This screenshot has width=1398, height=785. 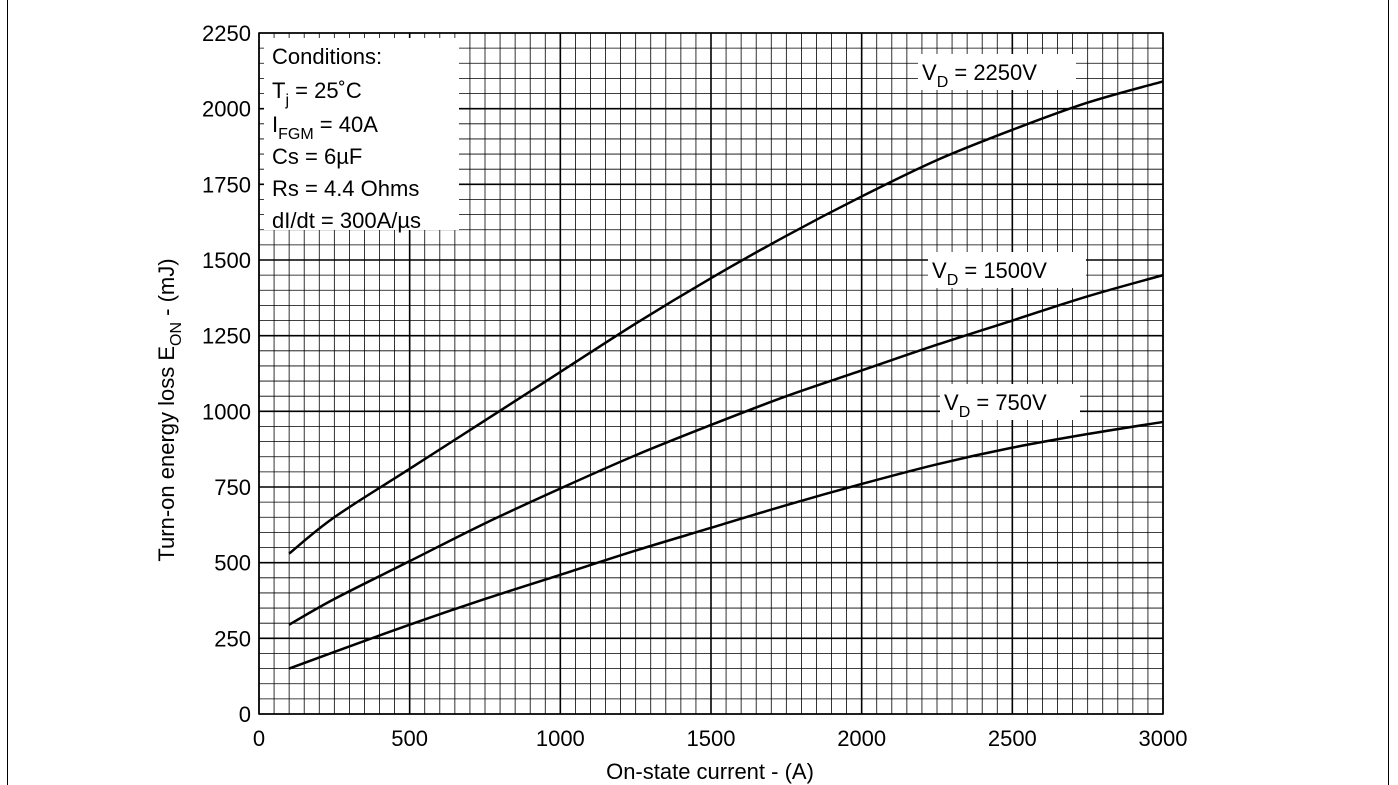 What do you see at coordinates (232, 563) in the screenshot?
I see `y-tick-label: 500` at bounding box center [232, 563].